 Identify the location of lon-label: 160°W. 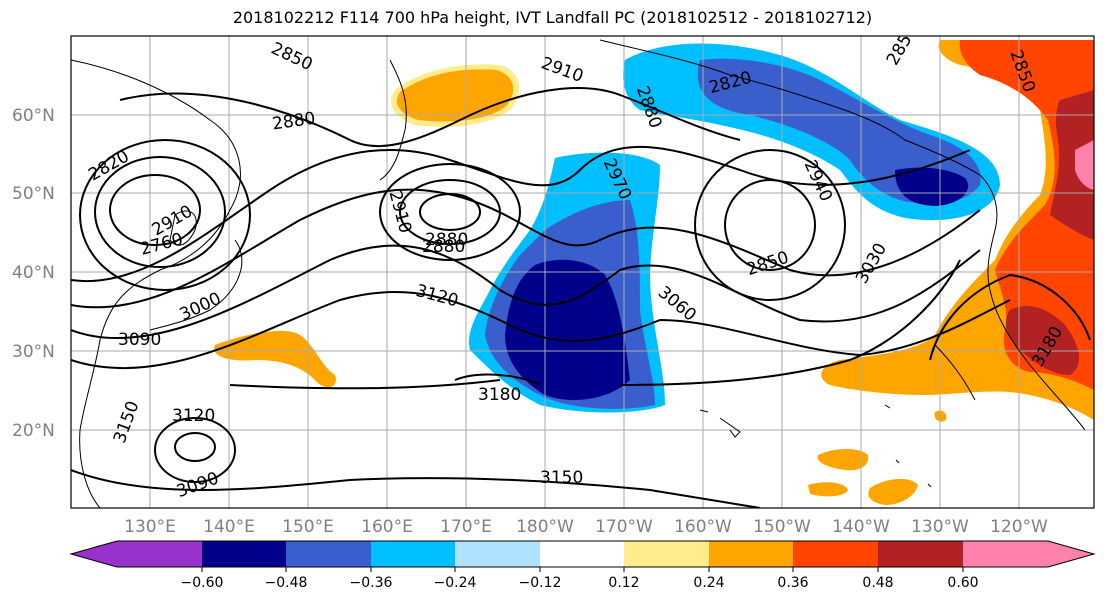
(703, 527).